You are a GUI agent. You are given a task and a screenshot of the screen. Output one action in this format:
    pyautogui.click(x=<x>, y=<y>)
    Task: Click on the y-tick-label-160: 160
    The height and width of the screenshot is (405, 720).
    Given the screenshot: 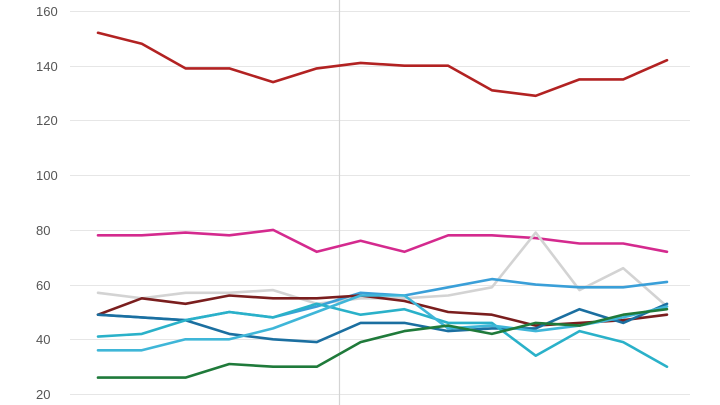 What is the action you would take?
    pyautogui.click(x=47, y=11)
    